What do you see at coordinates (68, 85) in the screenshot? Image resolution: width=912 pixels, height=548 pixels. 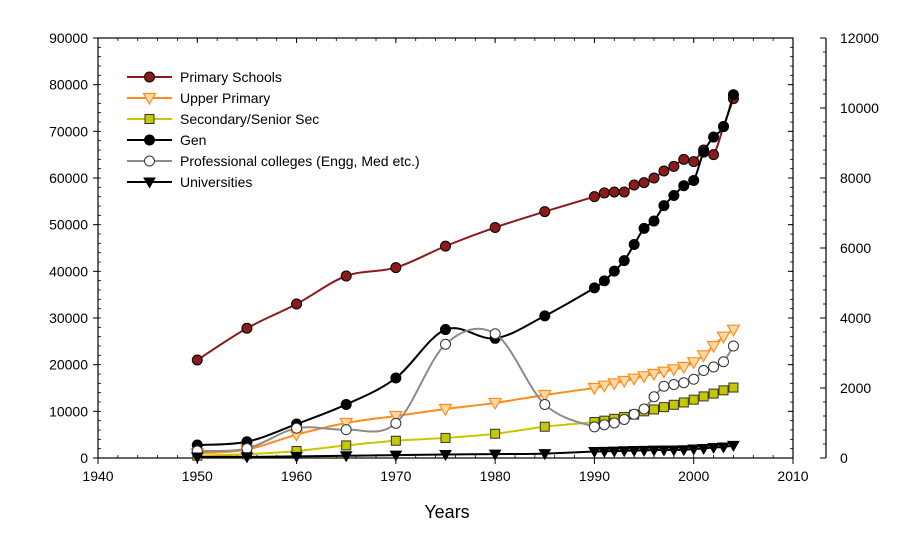 I see `y-tick-label: 80000` at bounding box center [68, 85].